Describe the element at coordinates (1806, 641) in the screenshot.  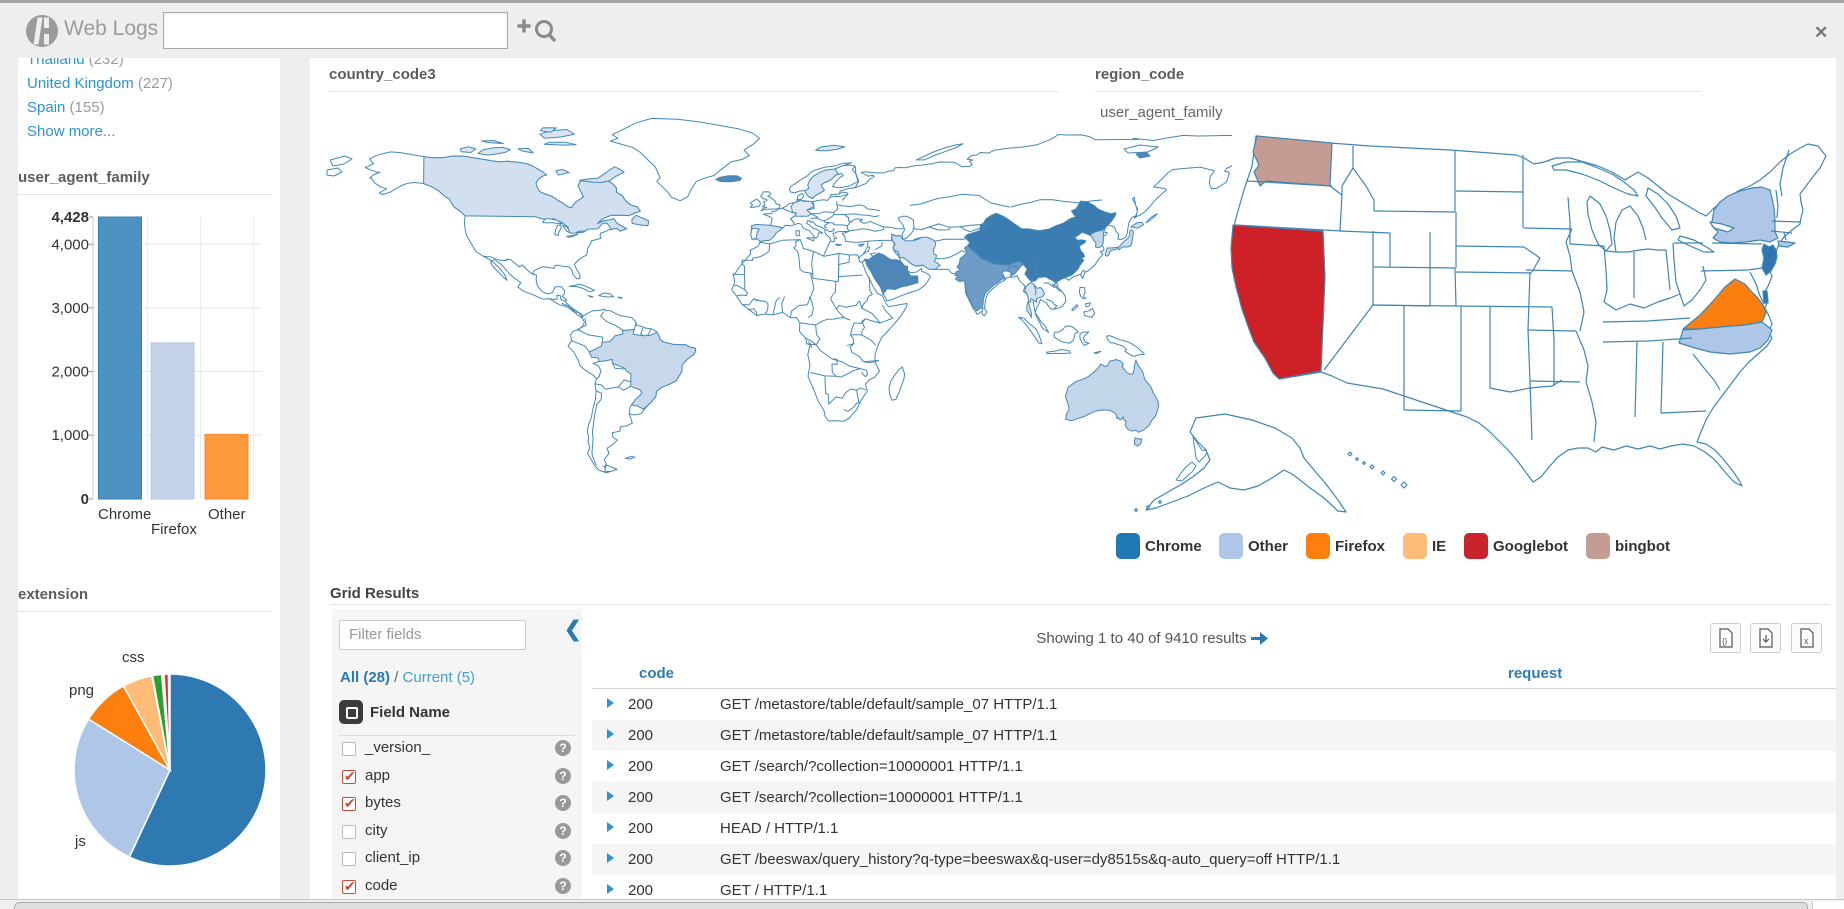
I see `svg-text: x` at that location.